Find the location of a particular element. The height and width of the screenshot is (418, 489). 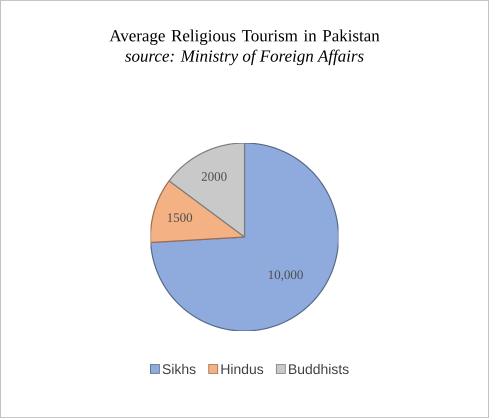

chart-title: Average Religious Tourism in Pakistan is located at coordinates (244, 37).